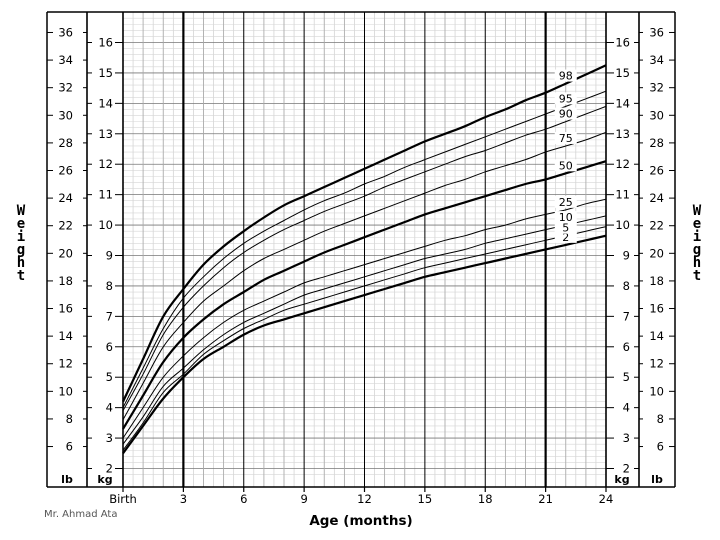 The height and width of the screenshot is (540, 720). I want to click on lb-tick-label-right: 34, so click(656, 60).